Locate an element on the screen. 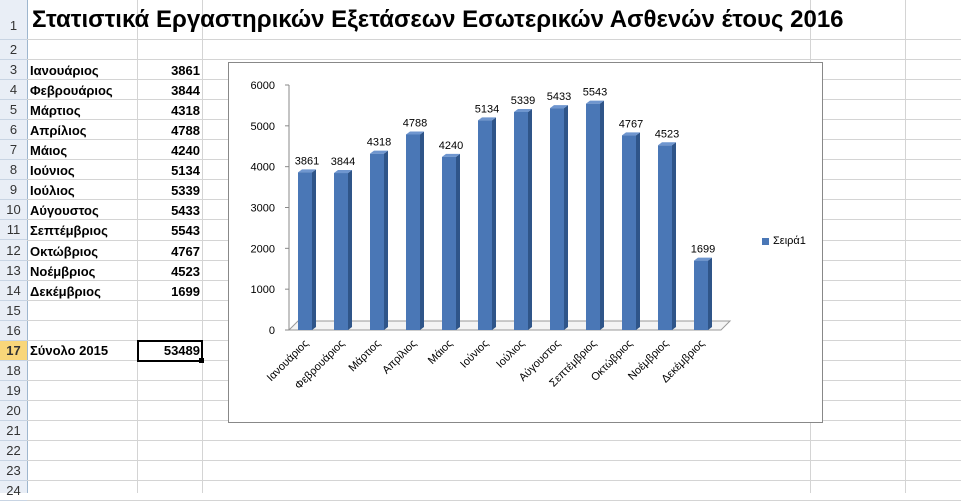 The image size is (961, 501). month-value-cell: 4788 is located at coordinates (185, 131).